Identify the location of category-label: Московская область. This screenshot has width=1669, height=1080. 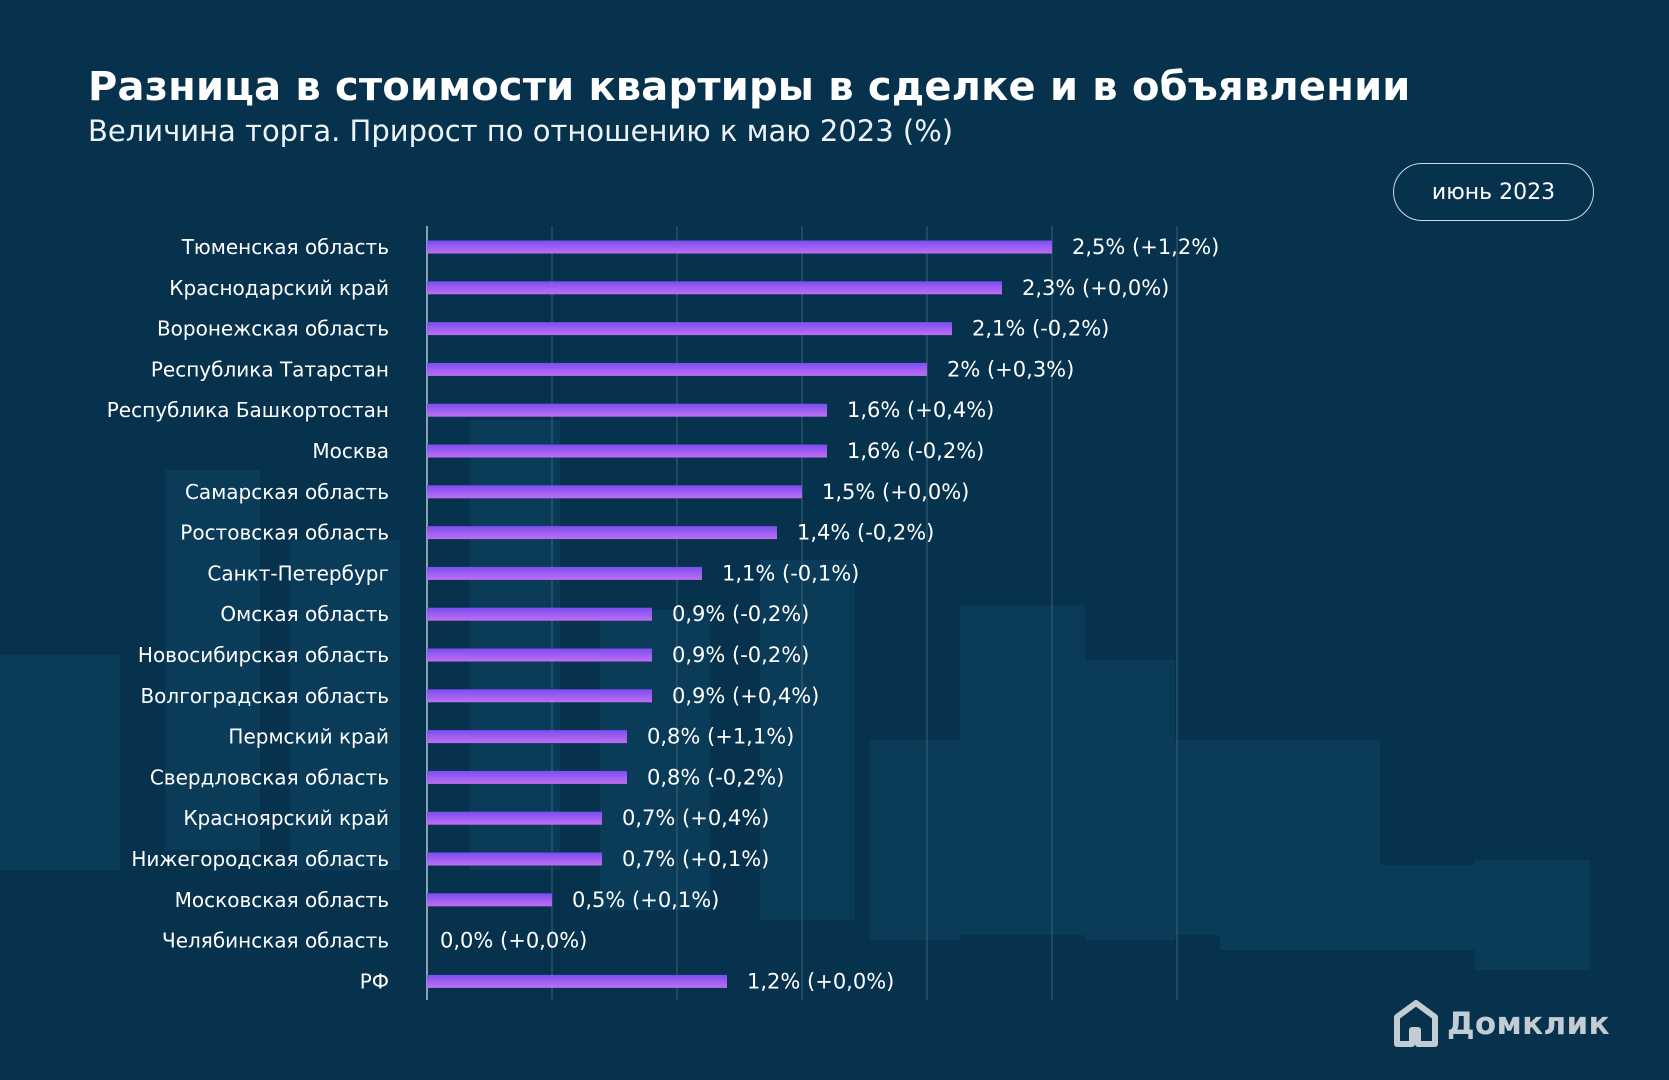
(282, 900).